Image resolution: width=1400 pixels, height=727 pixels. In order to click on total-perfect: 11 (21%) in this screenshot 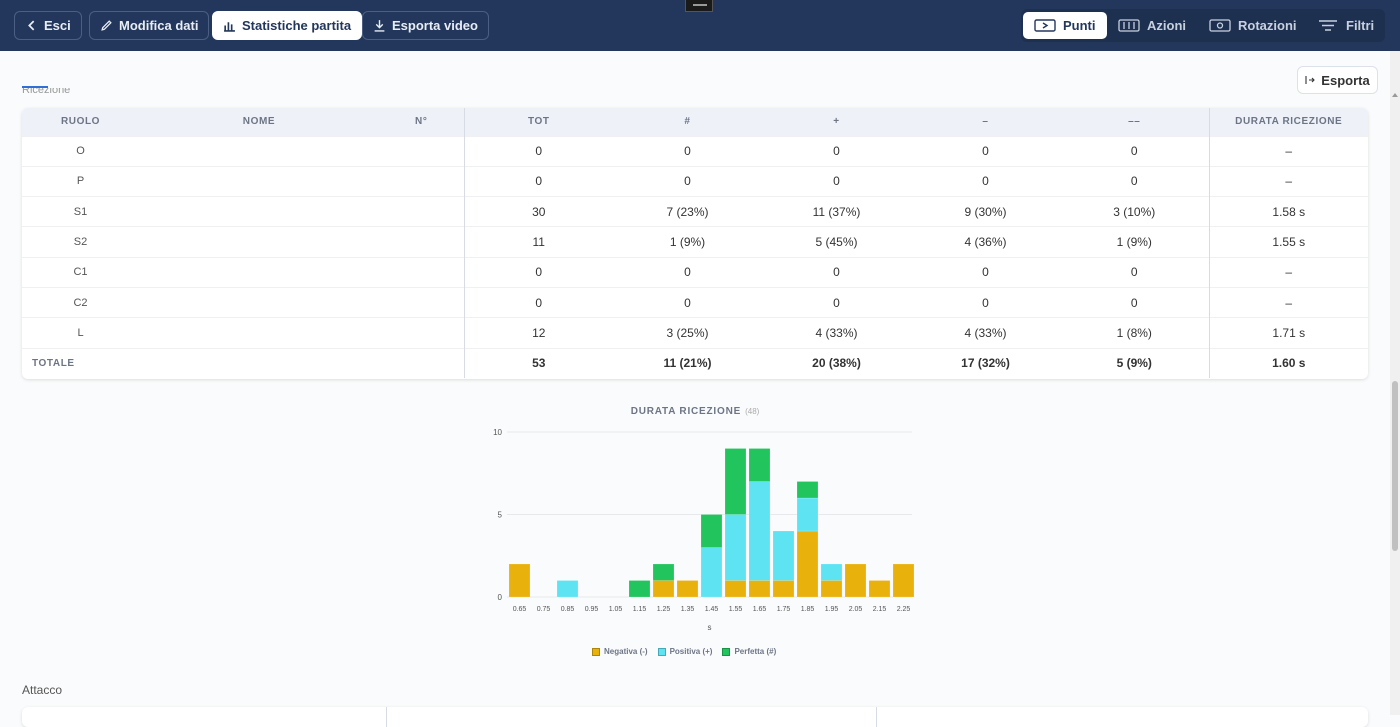, I will do `click(687, 363)`.